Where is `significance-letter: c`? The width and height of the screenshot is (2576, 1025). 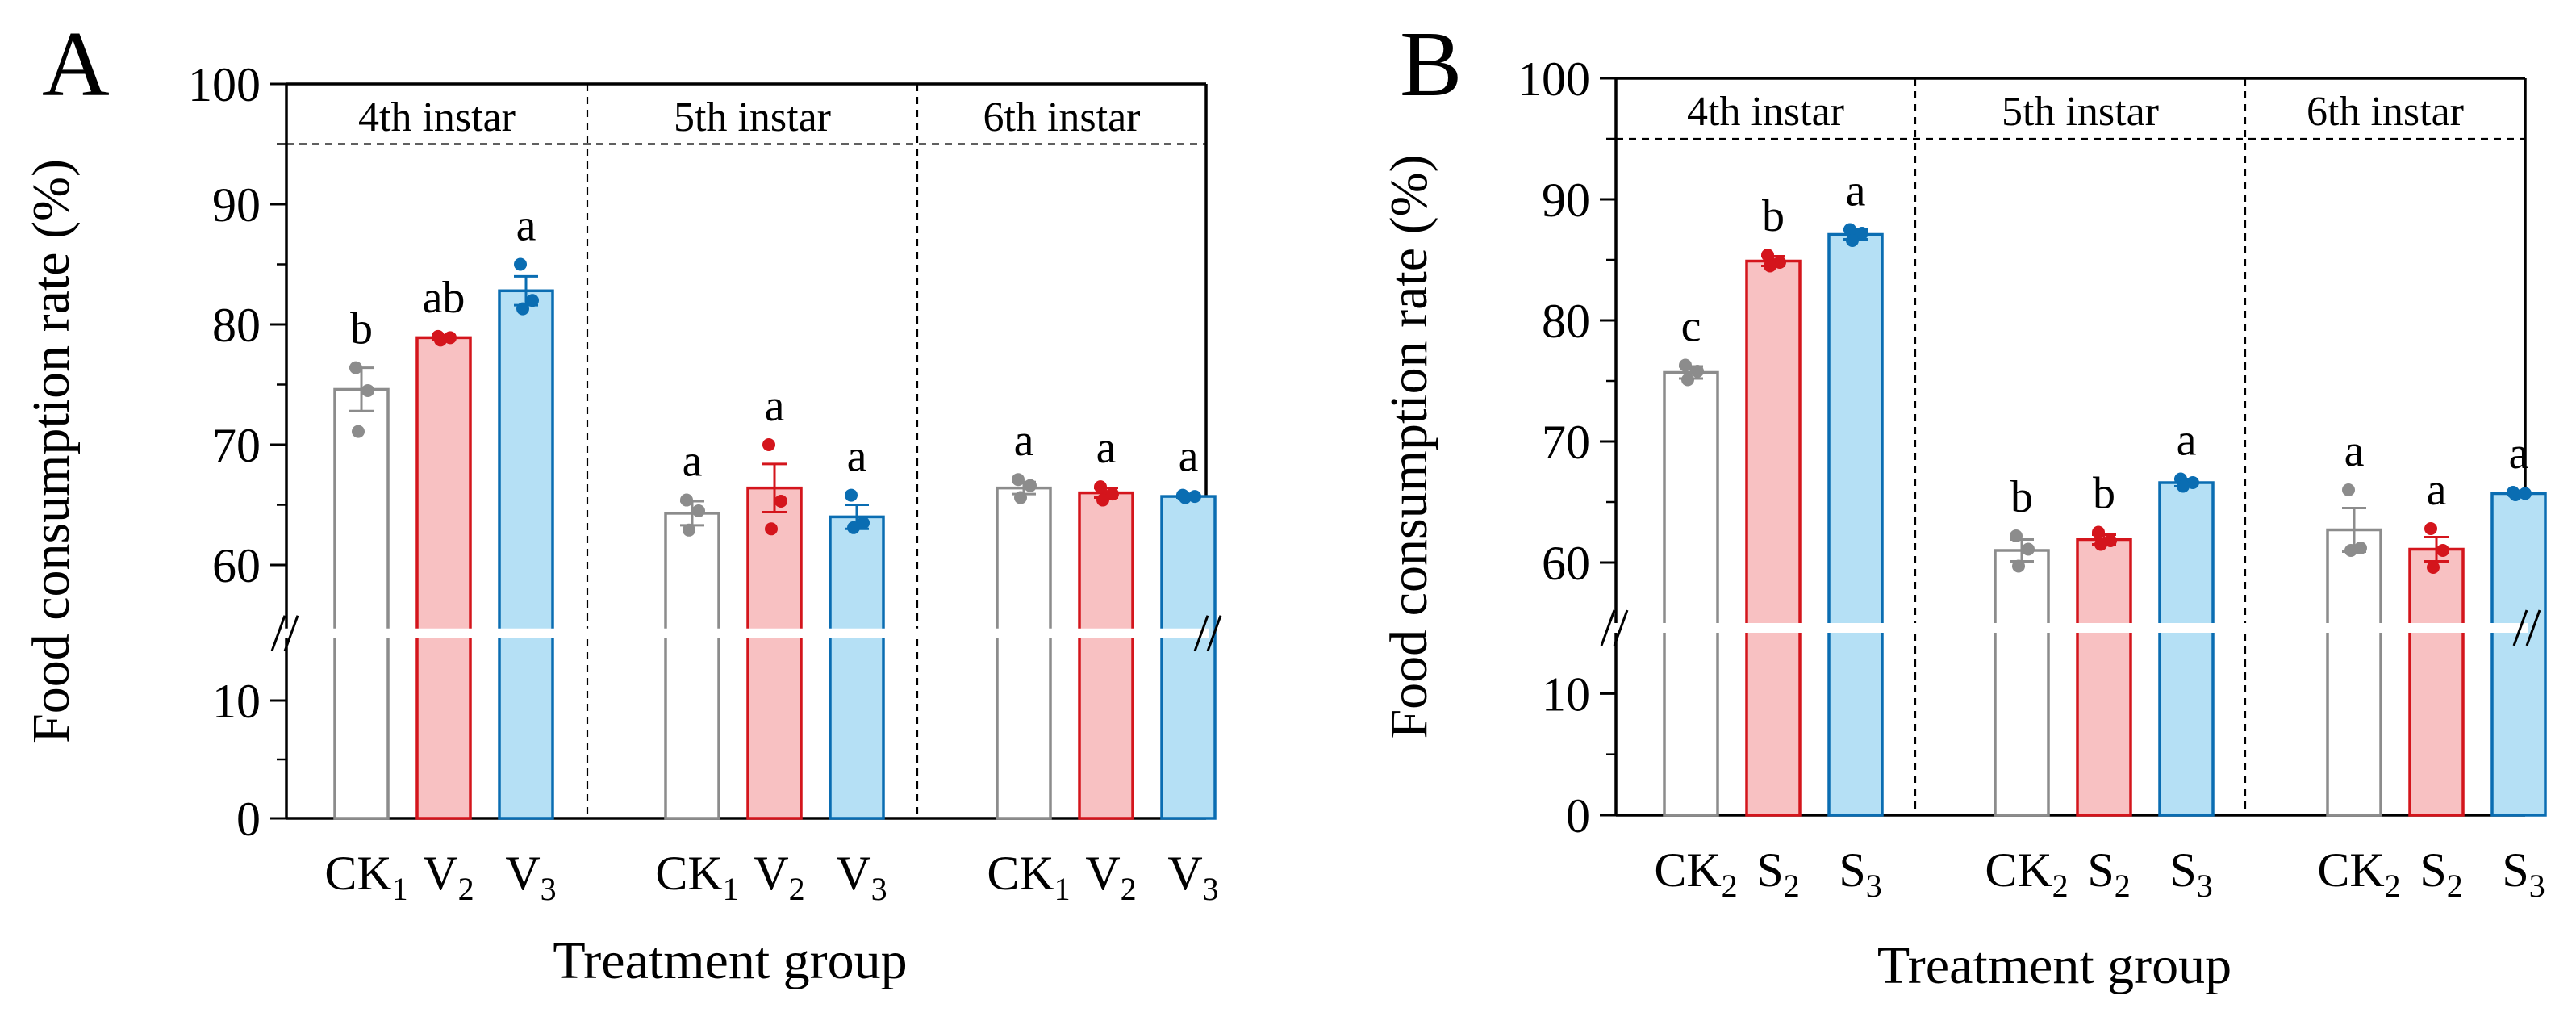 significance-letter: c is located at coordinates (1691, 327).